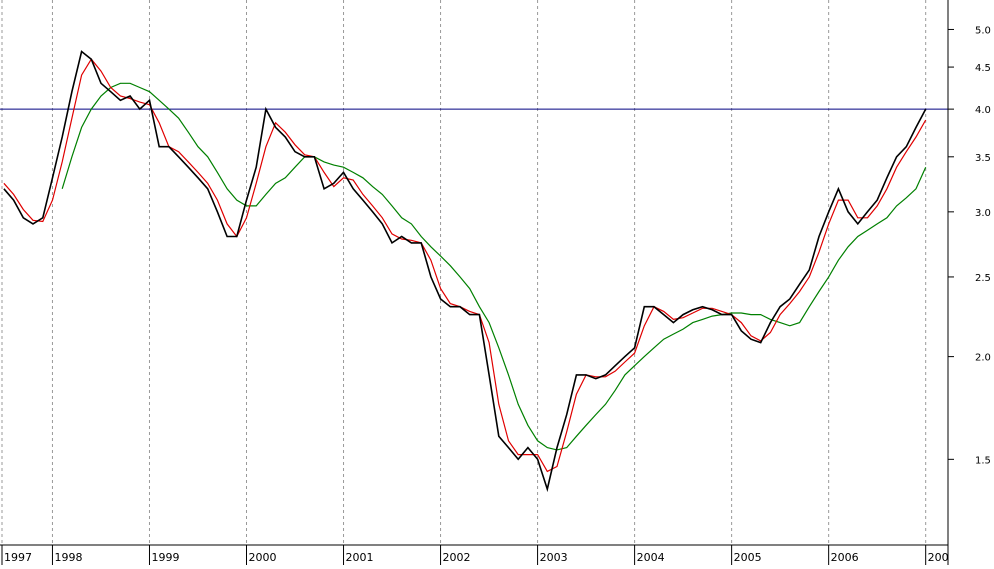  What do you see at coordinates (983, 30) in the screenshot?
I see `y-tick-label: 5.0` at bounding box center [983, 30].